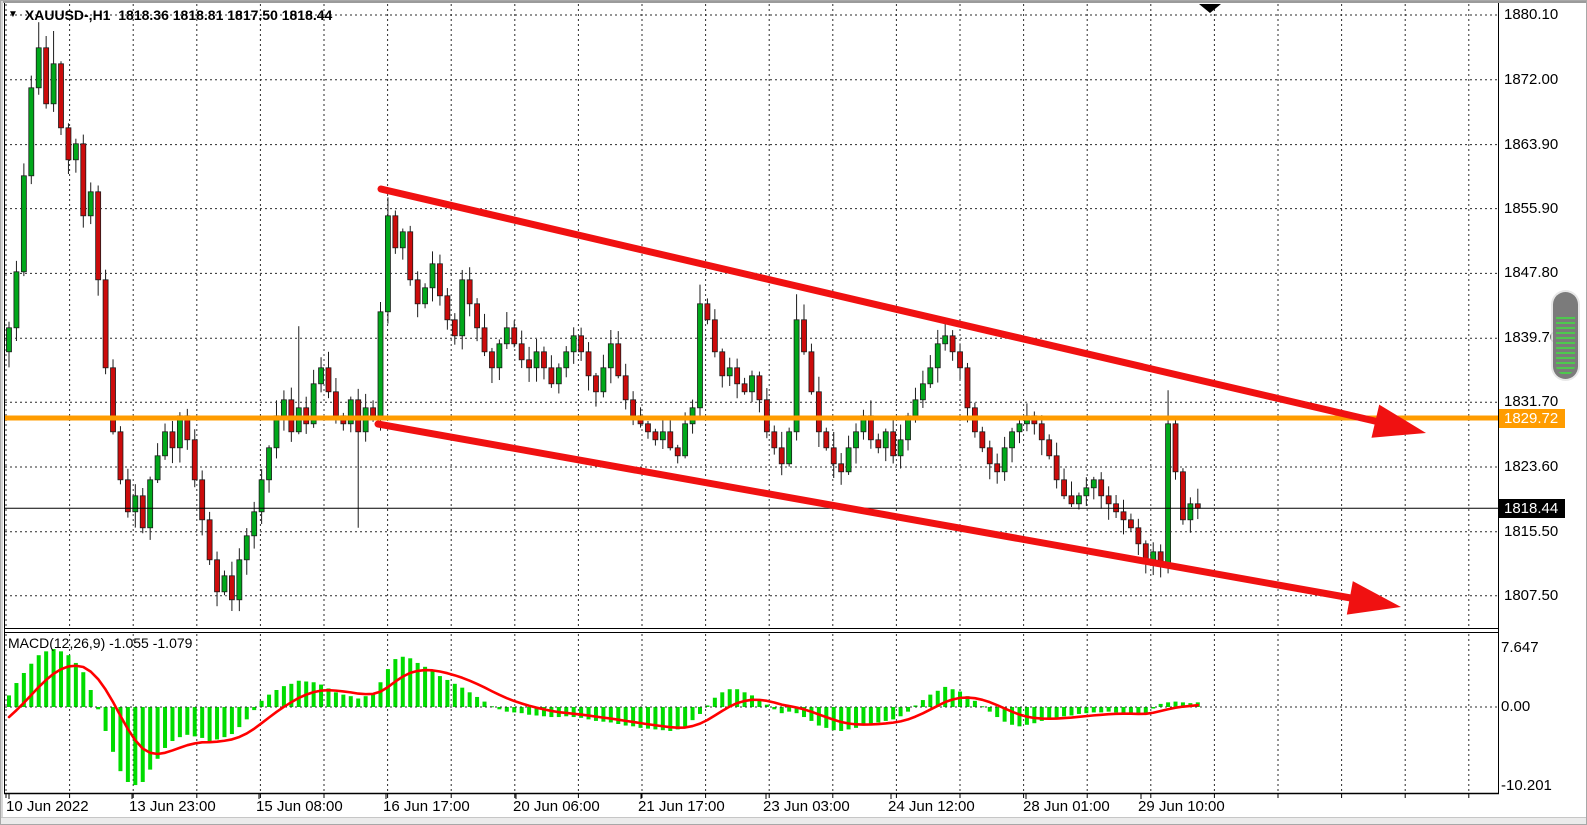 Image resolution: width=1587 pixels, height=825 pixels. Describe the element at coordinates (681, 806) in the screenshot. I see `time-tick-label: 21 Jun 17:00` at that location.